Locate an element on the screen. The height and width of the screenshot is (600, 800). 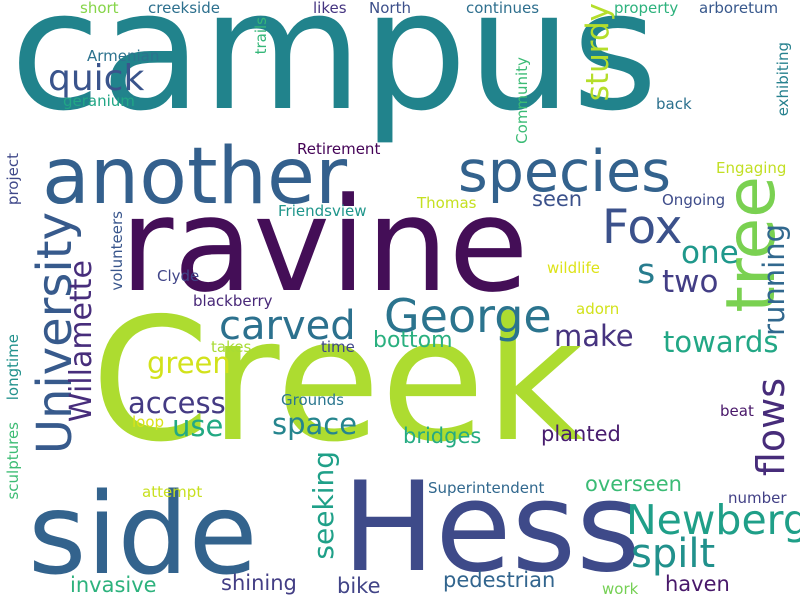
word: towards is located at coordinates (721, 342).